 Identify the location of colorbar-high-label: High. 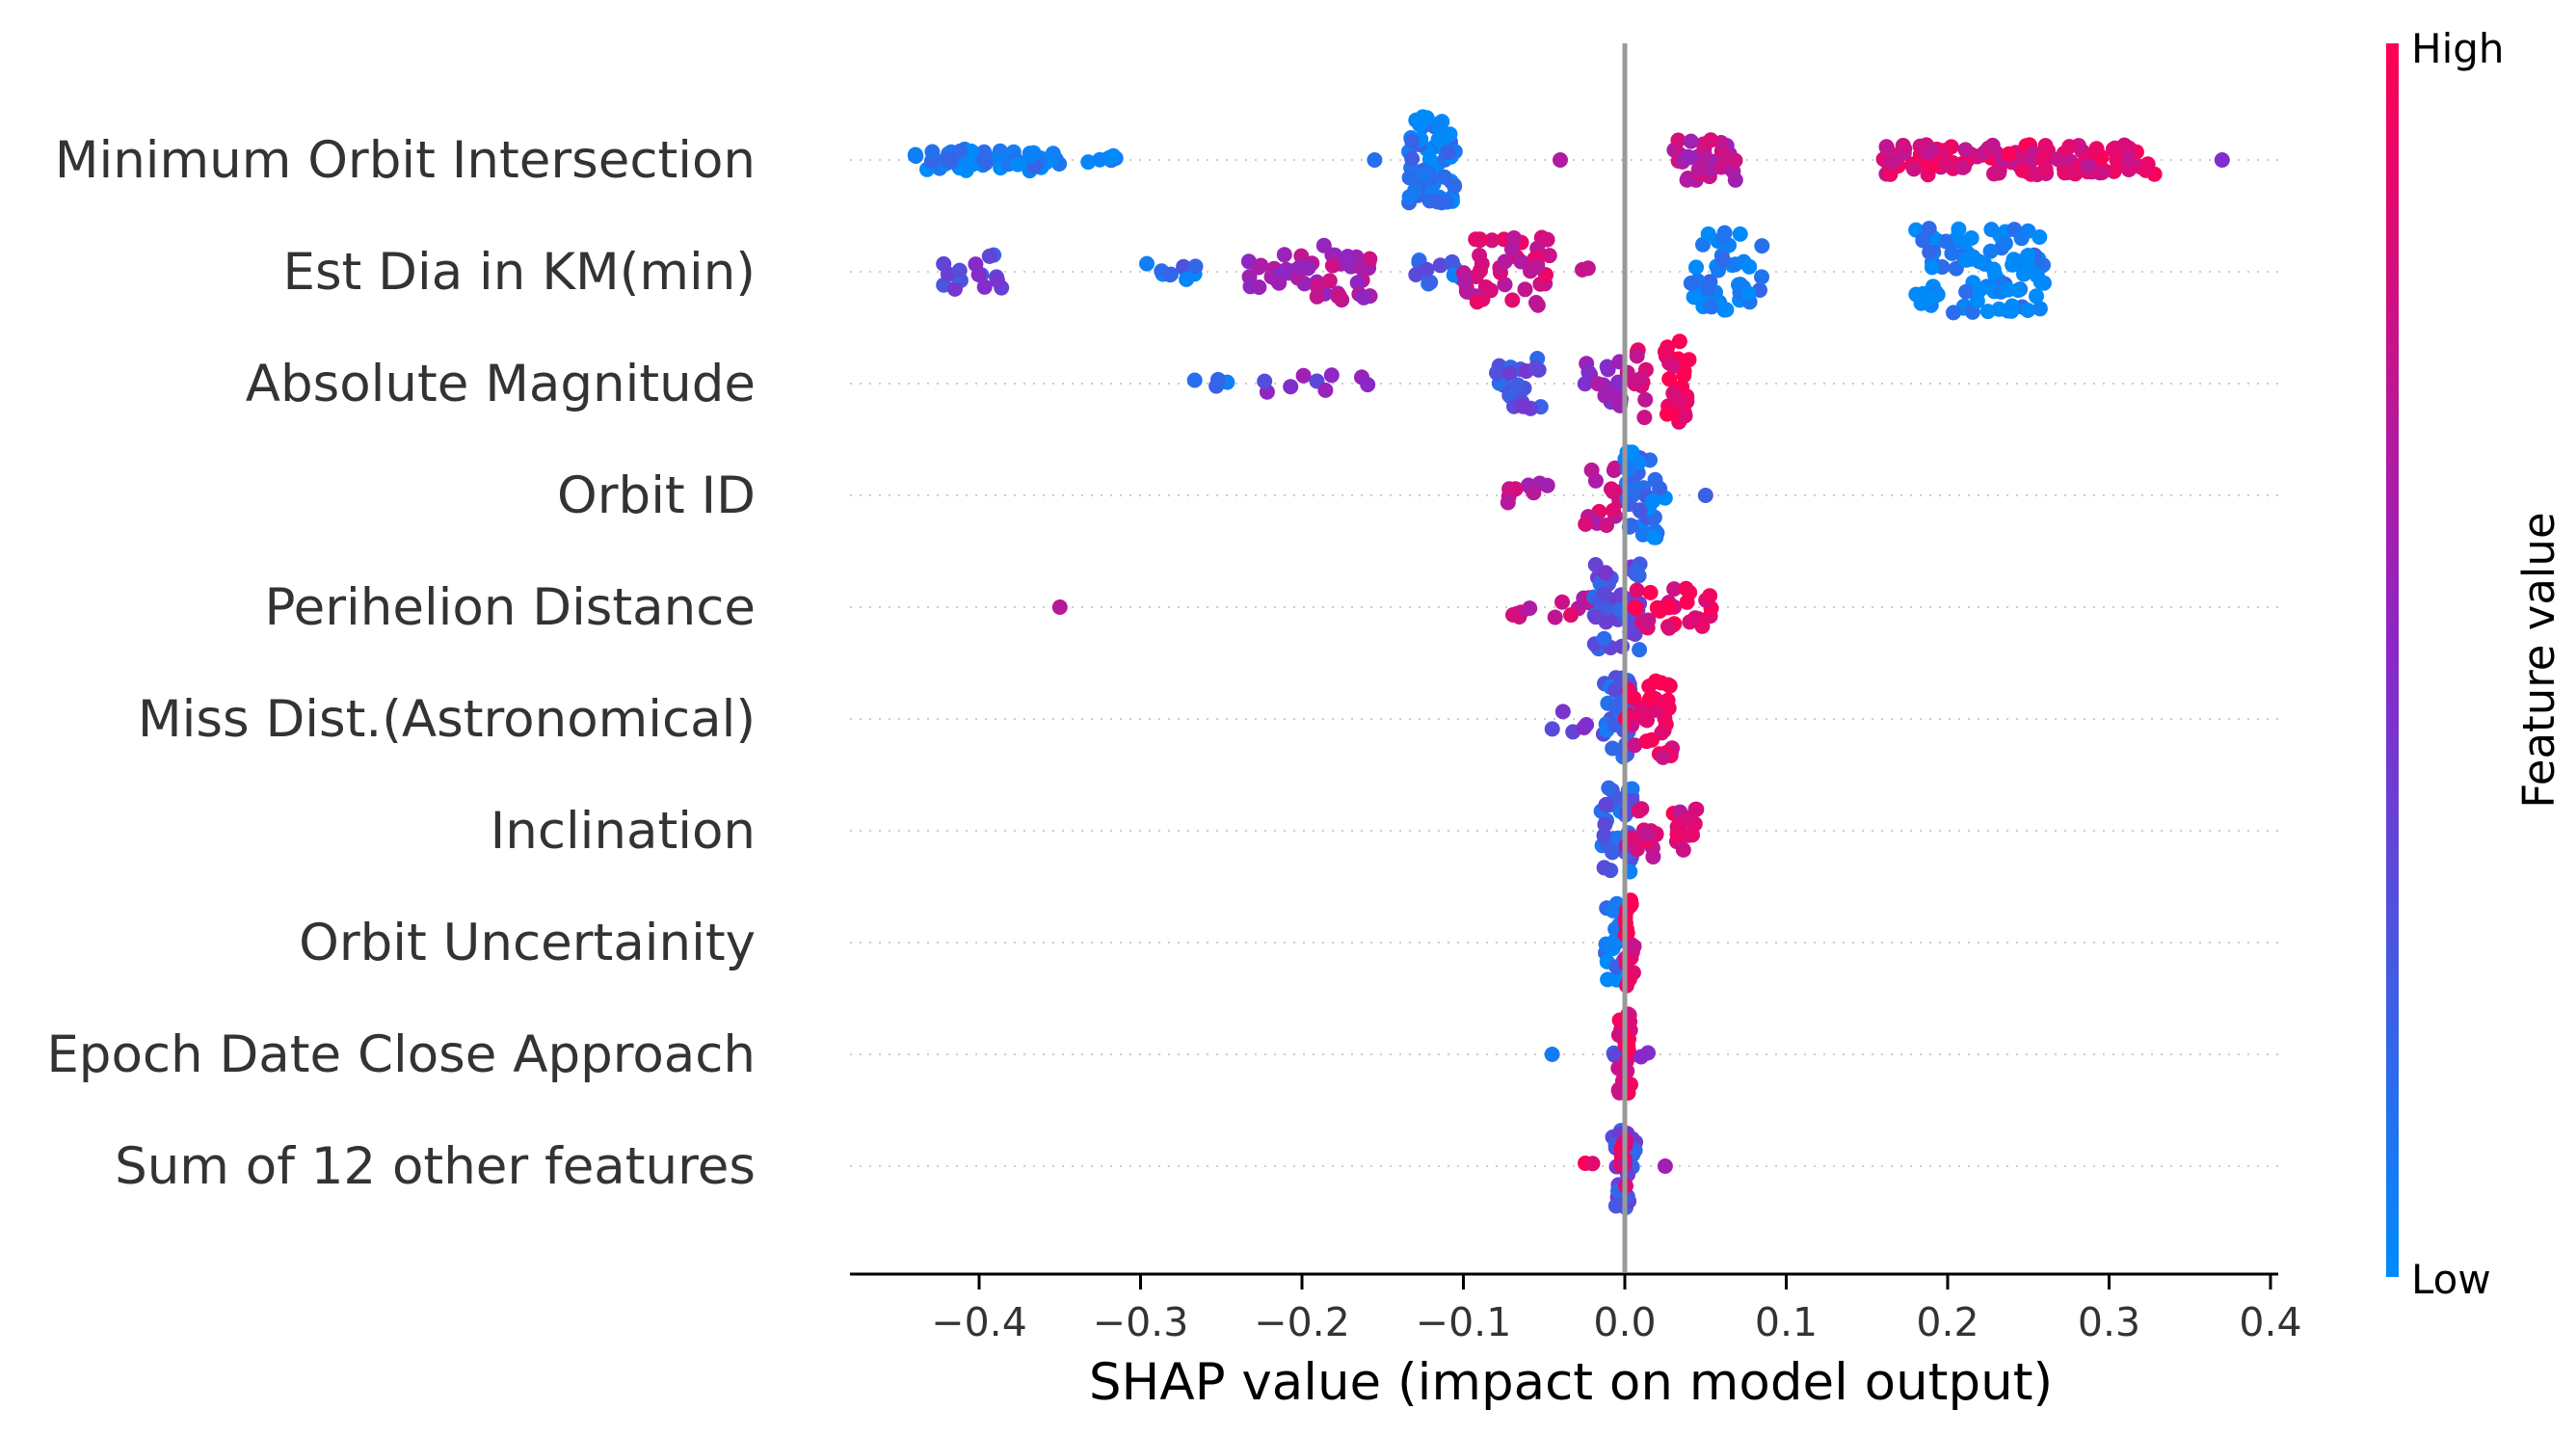
(2458, 49).